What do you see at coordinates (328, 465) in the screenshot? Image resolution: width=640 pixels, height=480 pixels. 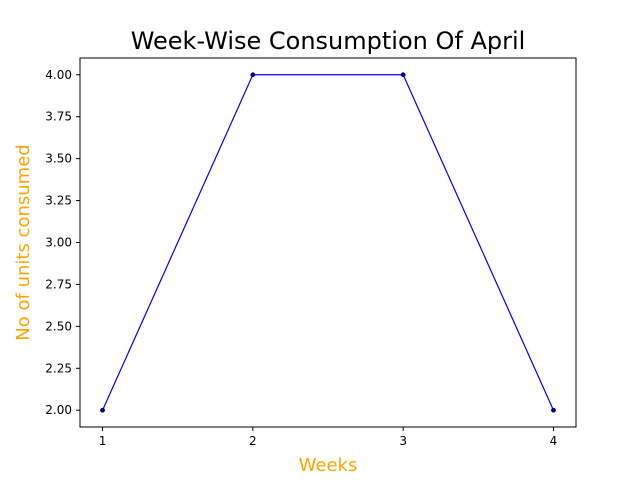 I see `x-axis-label: Weeks` at bounding box center [328, 465].